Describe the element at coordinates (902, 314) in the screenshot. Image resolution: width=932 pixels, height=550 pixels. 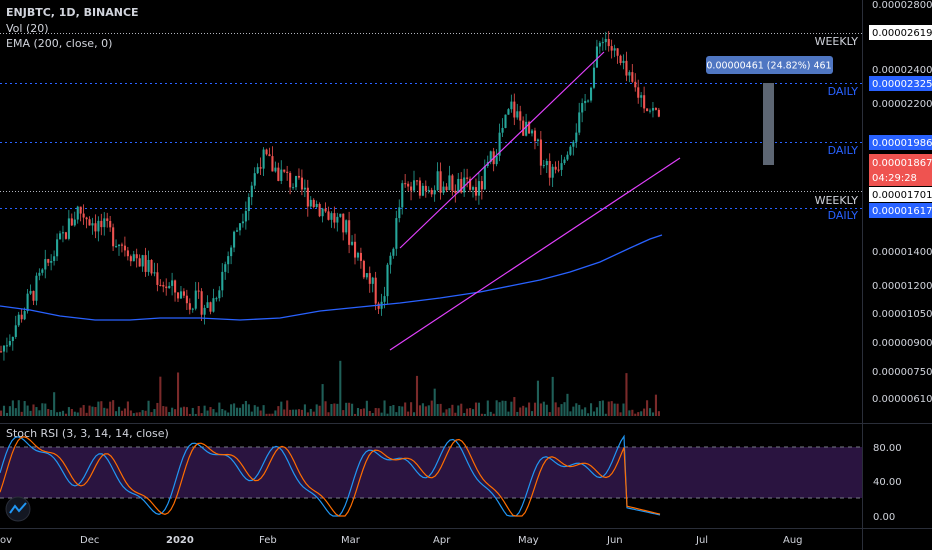
I see `price-tick: 0.00001050` at that location.